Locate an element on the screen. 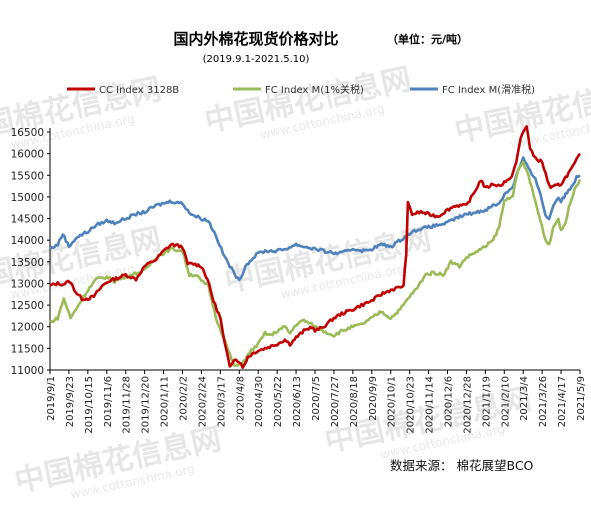 The image size is (591, 522). x-tick-label: 2019/12/20 is located at coordinates (146, 405).